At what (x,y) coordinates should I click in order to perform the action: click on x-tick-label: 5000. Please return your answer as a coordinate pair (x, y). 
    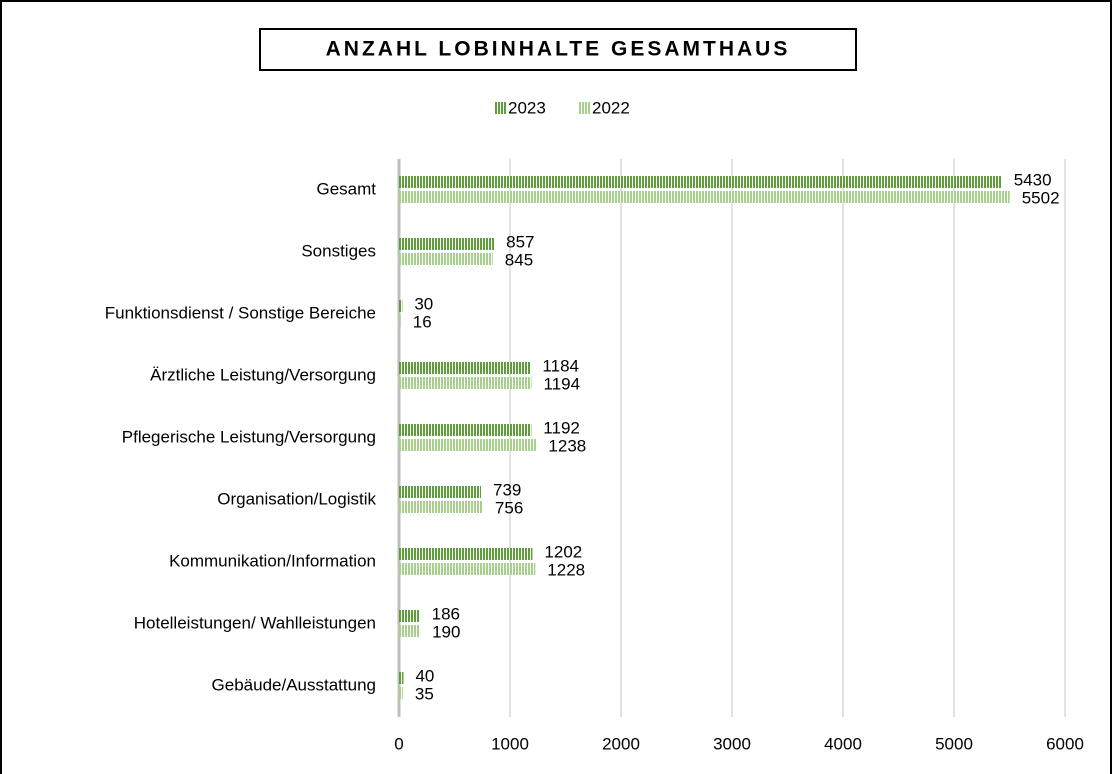
    Looking at the image, I should click on (954, 743).